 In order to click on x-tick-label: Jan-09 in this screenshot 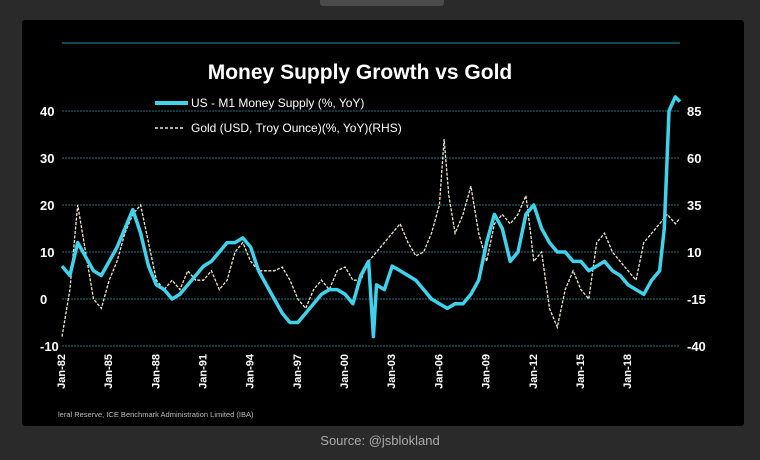, I will do `click(487, 371)`.